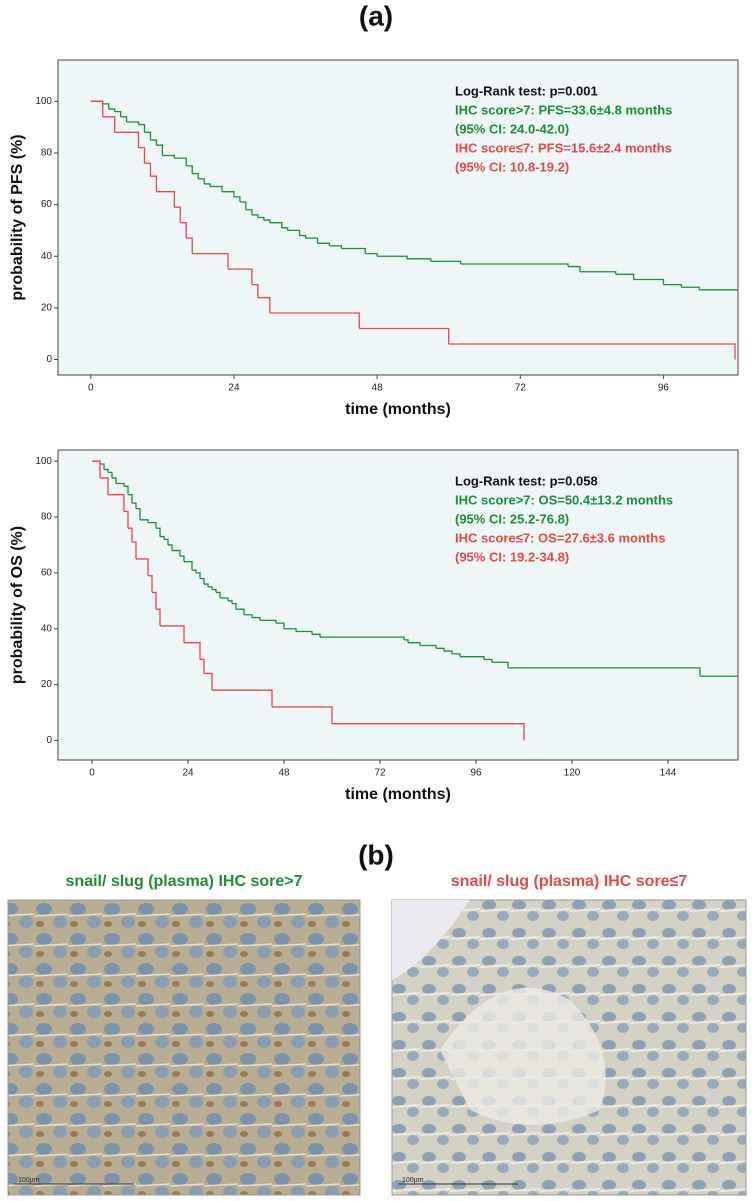  Describe the element at coordinates (476, 773) in the screenshot. I see `x-tick-label: 96` at that location.